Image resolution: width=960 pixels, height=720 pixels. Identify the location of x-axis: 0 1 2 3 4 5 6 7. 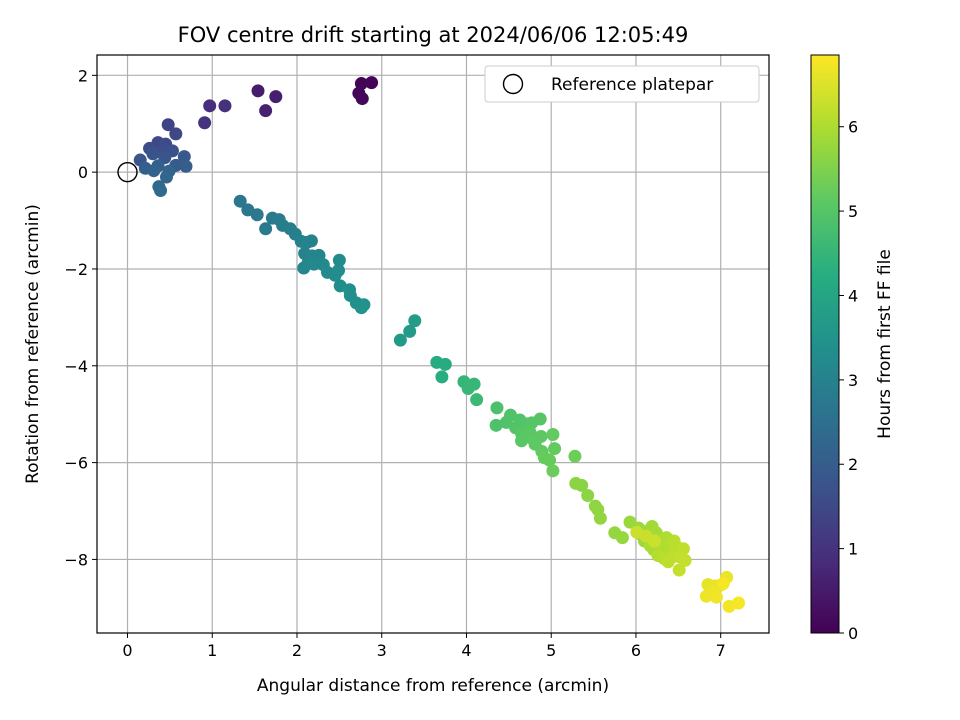
(424, 646).